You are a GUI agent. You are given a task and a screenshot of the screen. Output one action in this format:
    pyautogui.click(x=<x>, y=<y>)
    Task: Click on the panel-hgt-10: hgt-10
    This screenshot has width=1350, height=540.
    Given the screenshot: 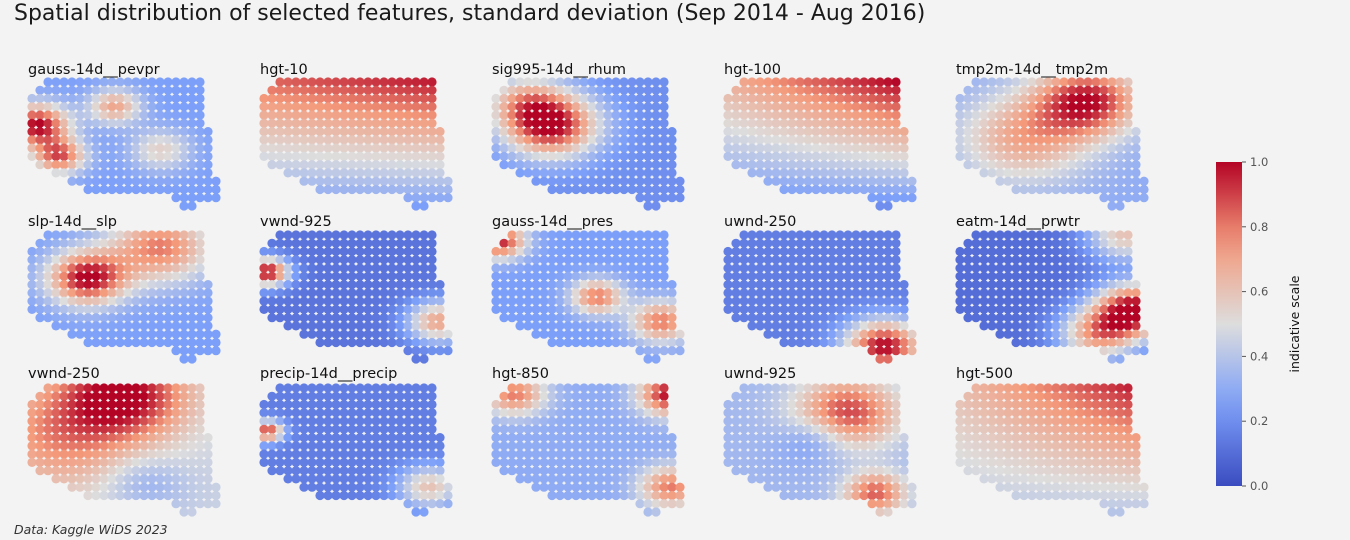 What is the action you would take?
    pyautogui.click(x=356, y=136)
    